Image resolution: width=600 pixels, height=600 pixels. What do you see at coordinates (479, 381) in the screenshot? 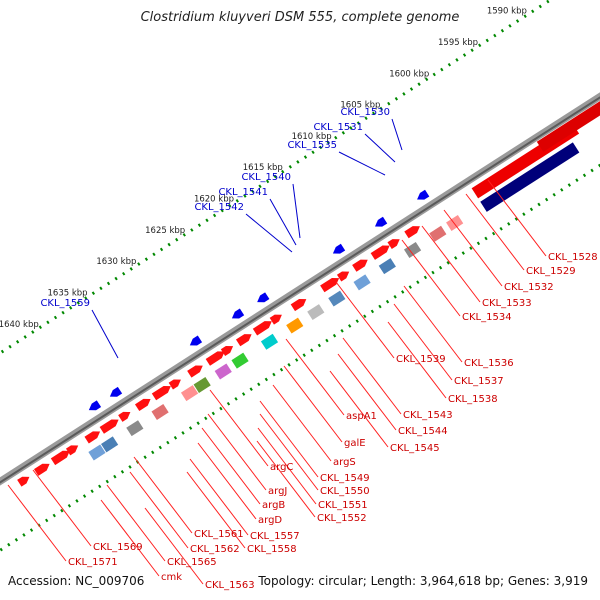
I see `gene-label-forward: CKL_1537` at bounding box center [479, 381].